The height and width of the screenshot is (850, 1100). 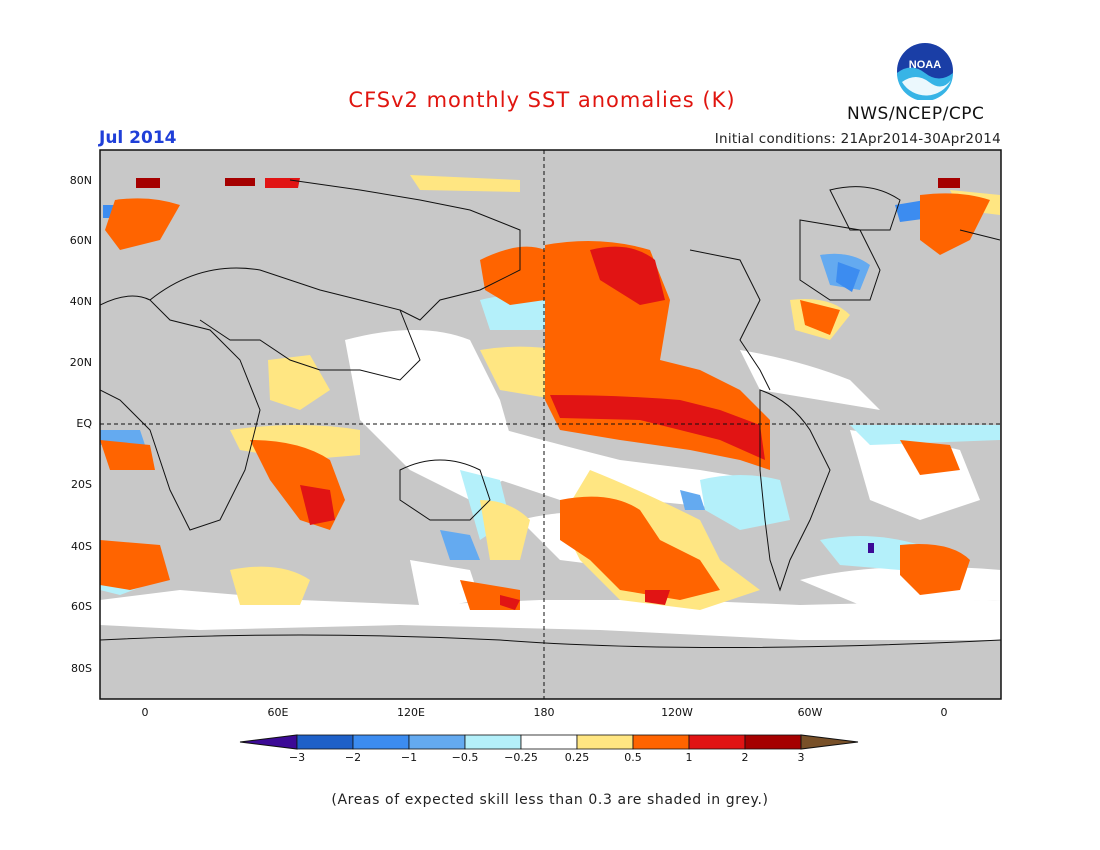 I want to click on noaa-logo: NOAA, so click(x=925, y=71).